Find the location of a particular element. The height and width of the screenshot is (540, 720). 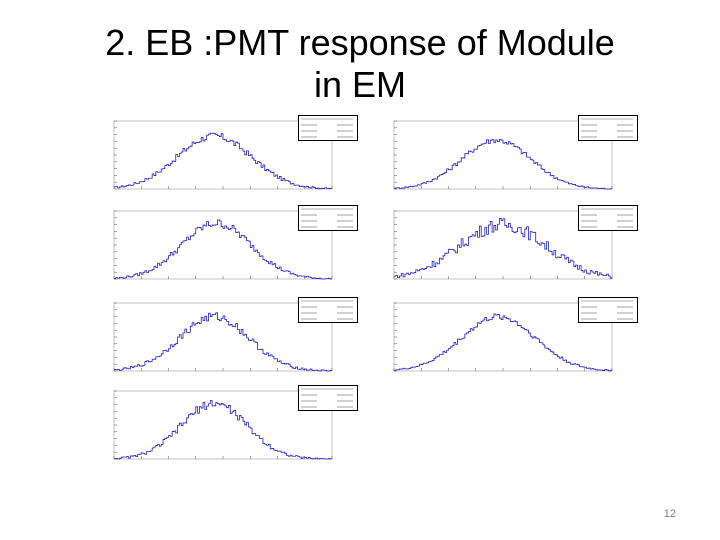

slide-title-line-1: 2. EB :PMT response of Module is located at coordinates (360, 42).